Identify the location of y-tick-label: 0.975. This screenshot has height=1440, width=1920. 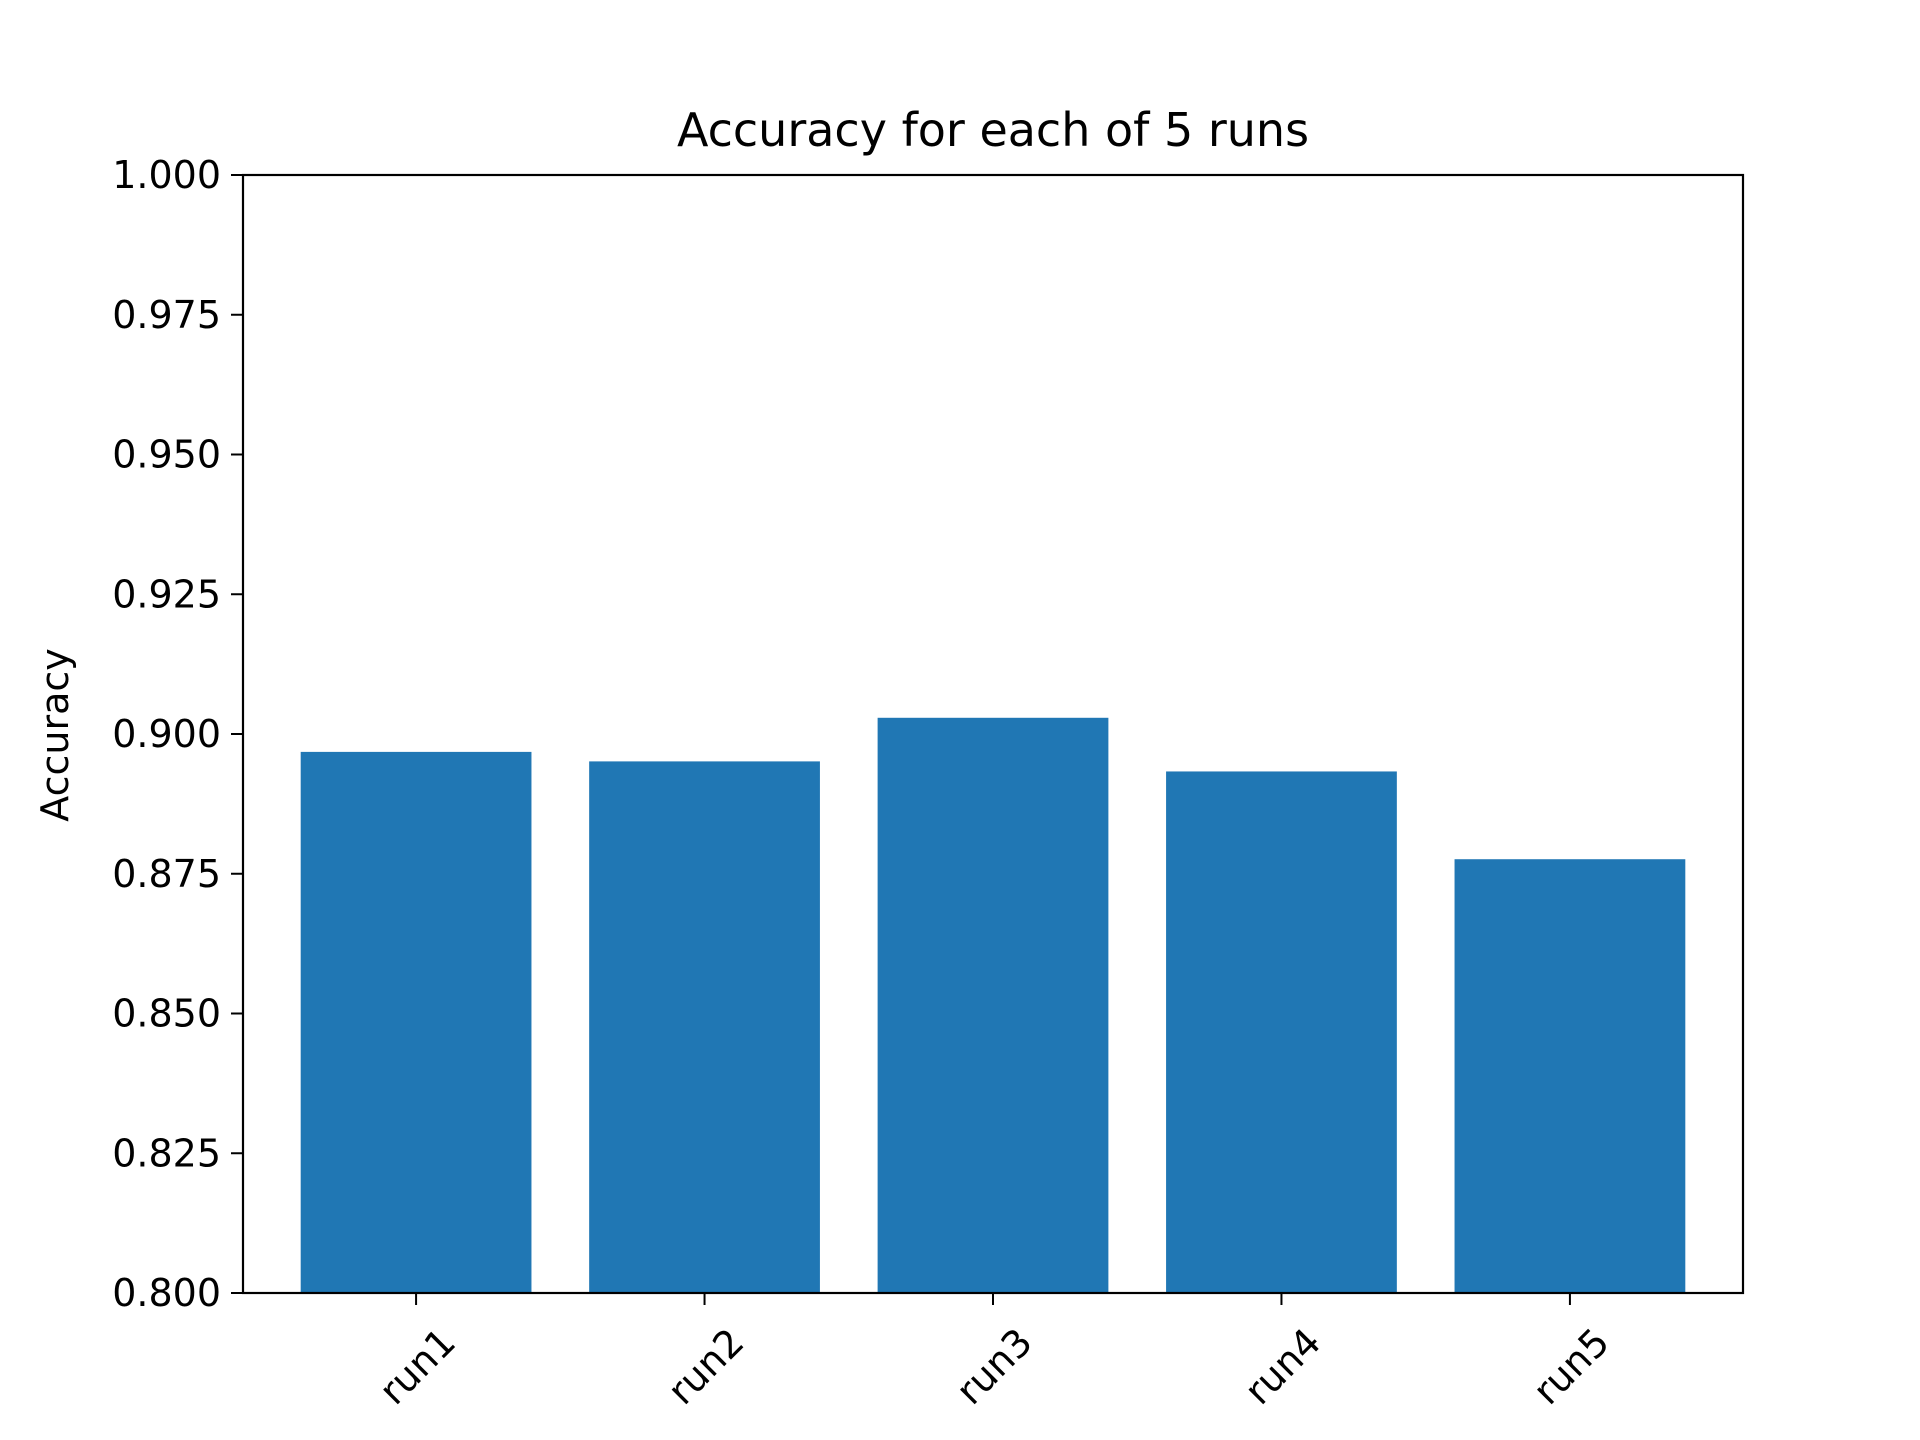
(166, 315).